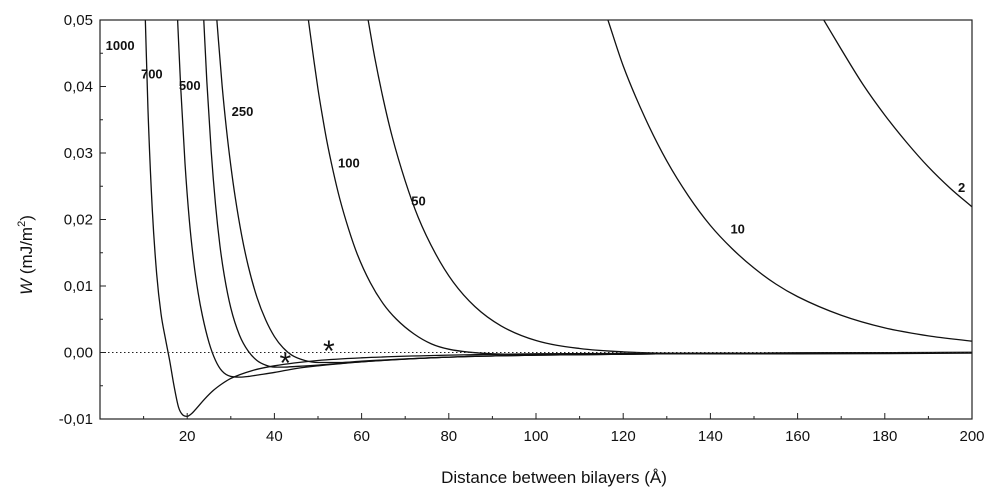 The image size is (987, 490). Describe the element at coordinates (961, 187) in the screenshot. I see `curve-label-2: 2` at that location.